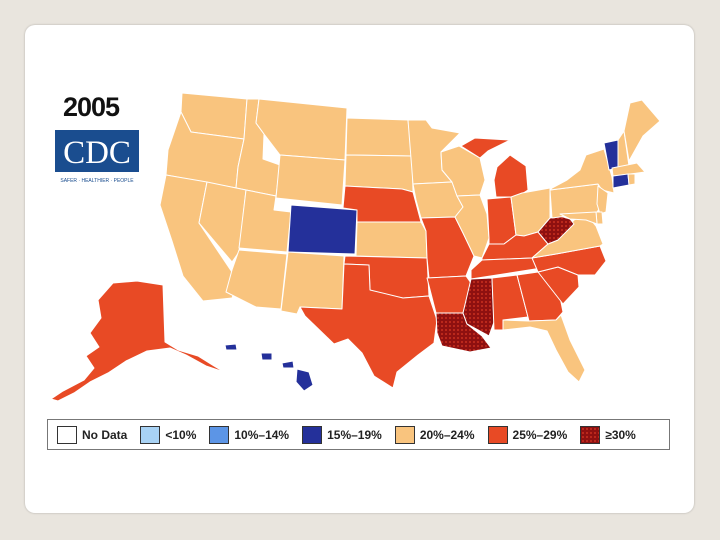 This screenshot has height=540, width=720. I want to click on legend-label: ≥30%, so click(620, 434).